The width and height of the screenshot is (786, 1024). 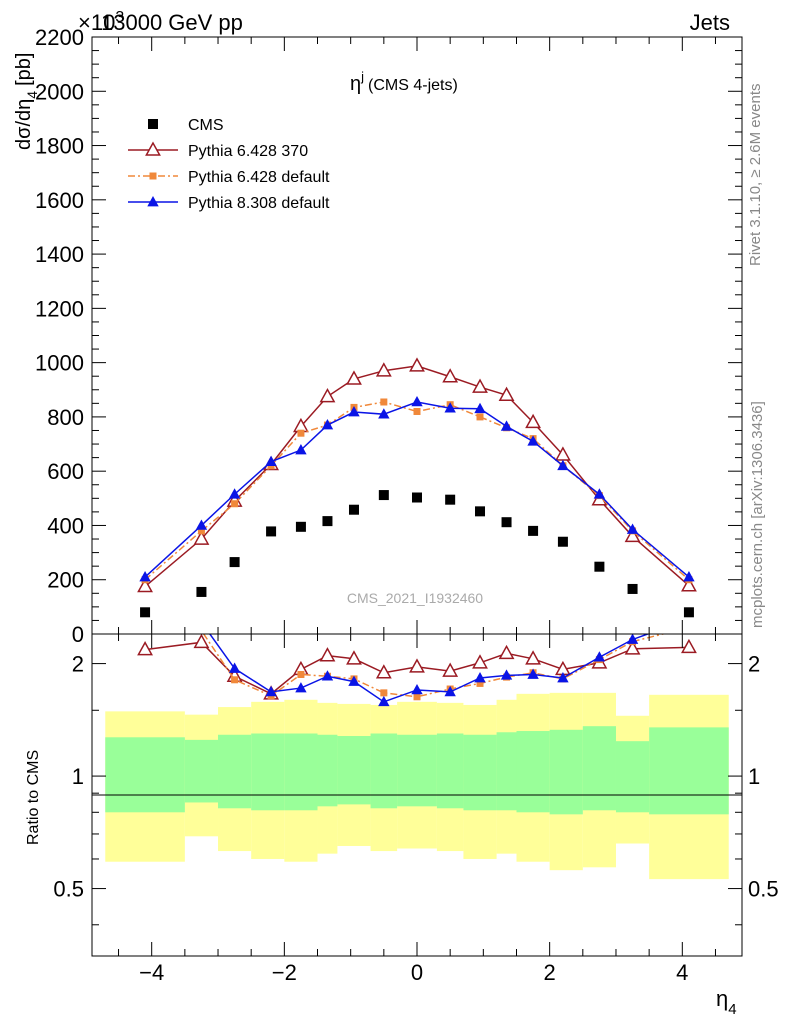 What do you see at coordinates (172, 22) in the screenshot?
I see `header-left: 13000 GeV pp` at bounding box center [172, 22].